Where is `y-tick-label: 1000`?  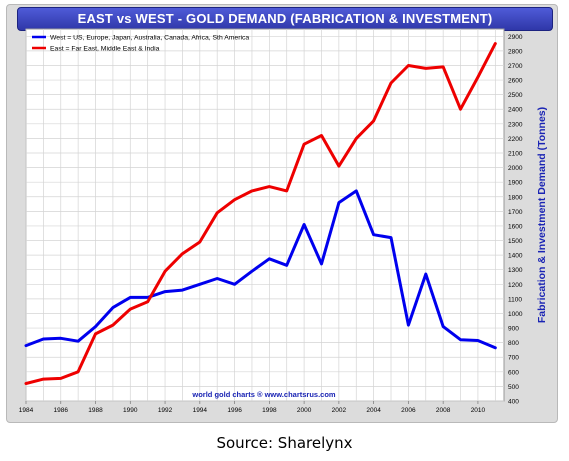 y-tick-label: 1000 is located at coordinates (515, 314).